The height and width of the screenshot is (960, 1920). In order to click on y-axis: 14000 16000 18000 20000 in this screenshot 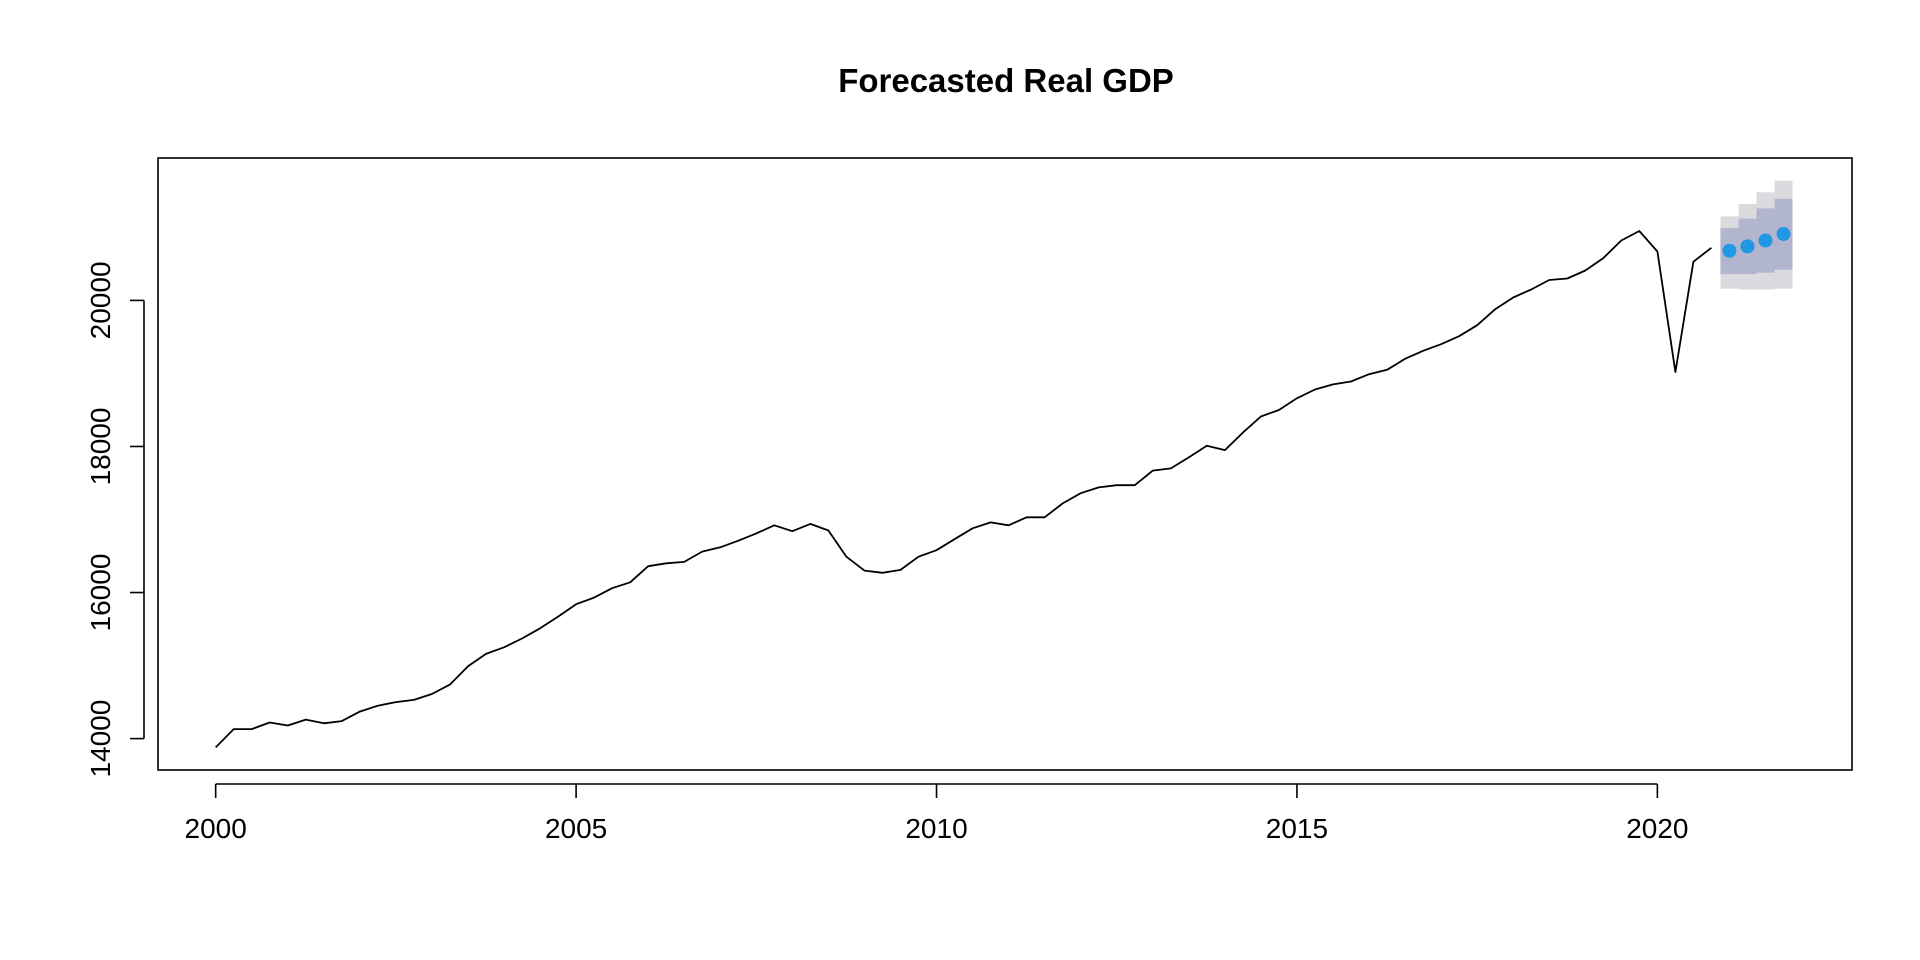, I will do `click(115, 519)`.